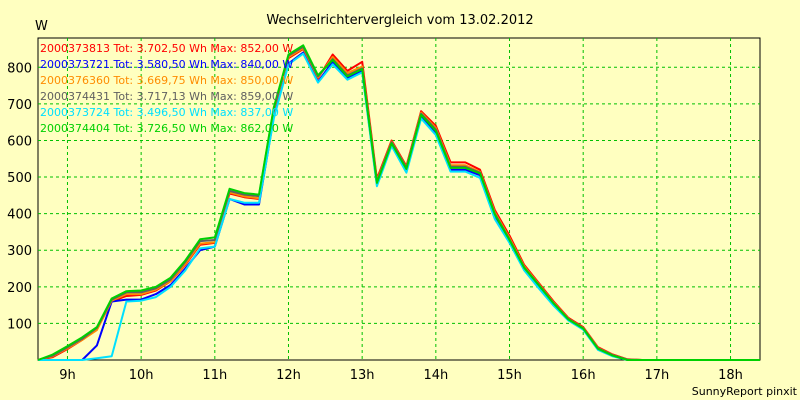 The height and width of the screenshot is (400, 800). Describe the element at coordinates (75, 128) in the screenshot. I see `legend-name-5: 2000374404` at that location.